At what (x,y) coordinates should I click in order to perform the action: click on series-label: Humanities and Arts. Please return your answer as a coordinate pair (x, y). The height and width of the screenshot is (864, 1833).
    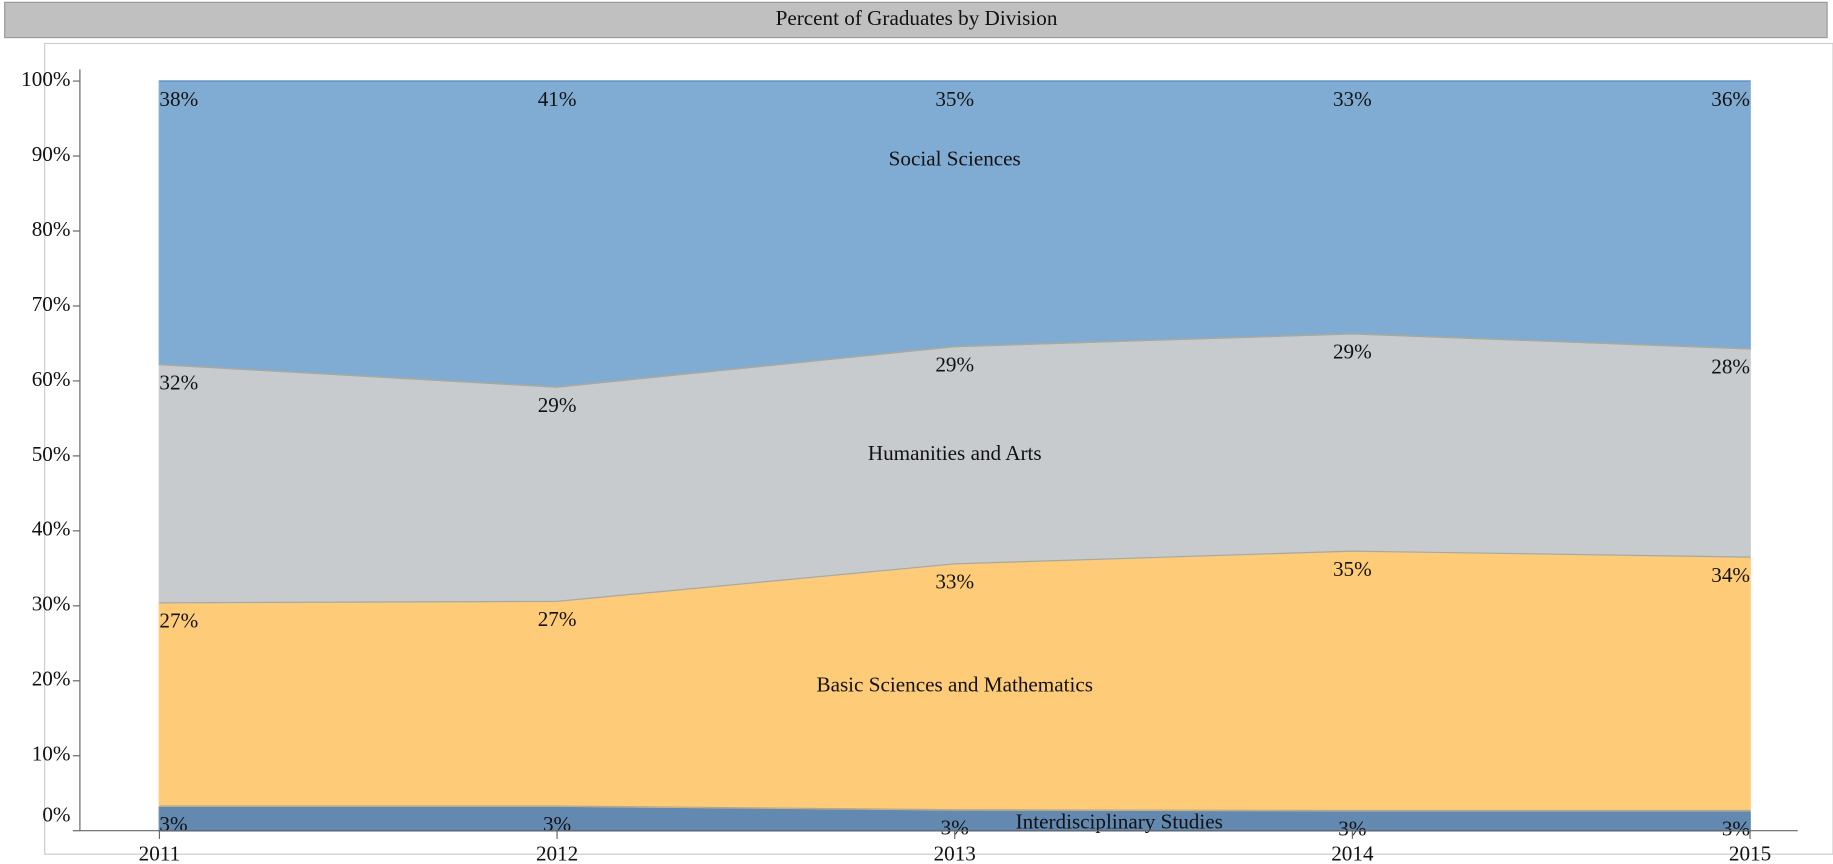
    Looking at the image, I should click on (955, 453).